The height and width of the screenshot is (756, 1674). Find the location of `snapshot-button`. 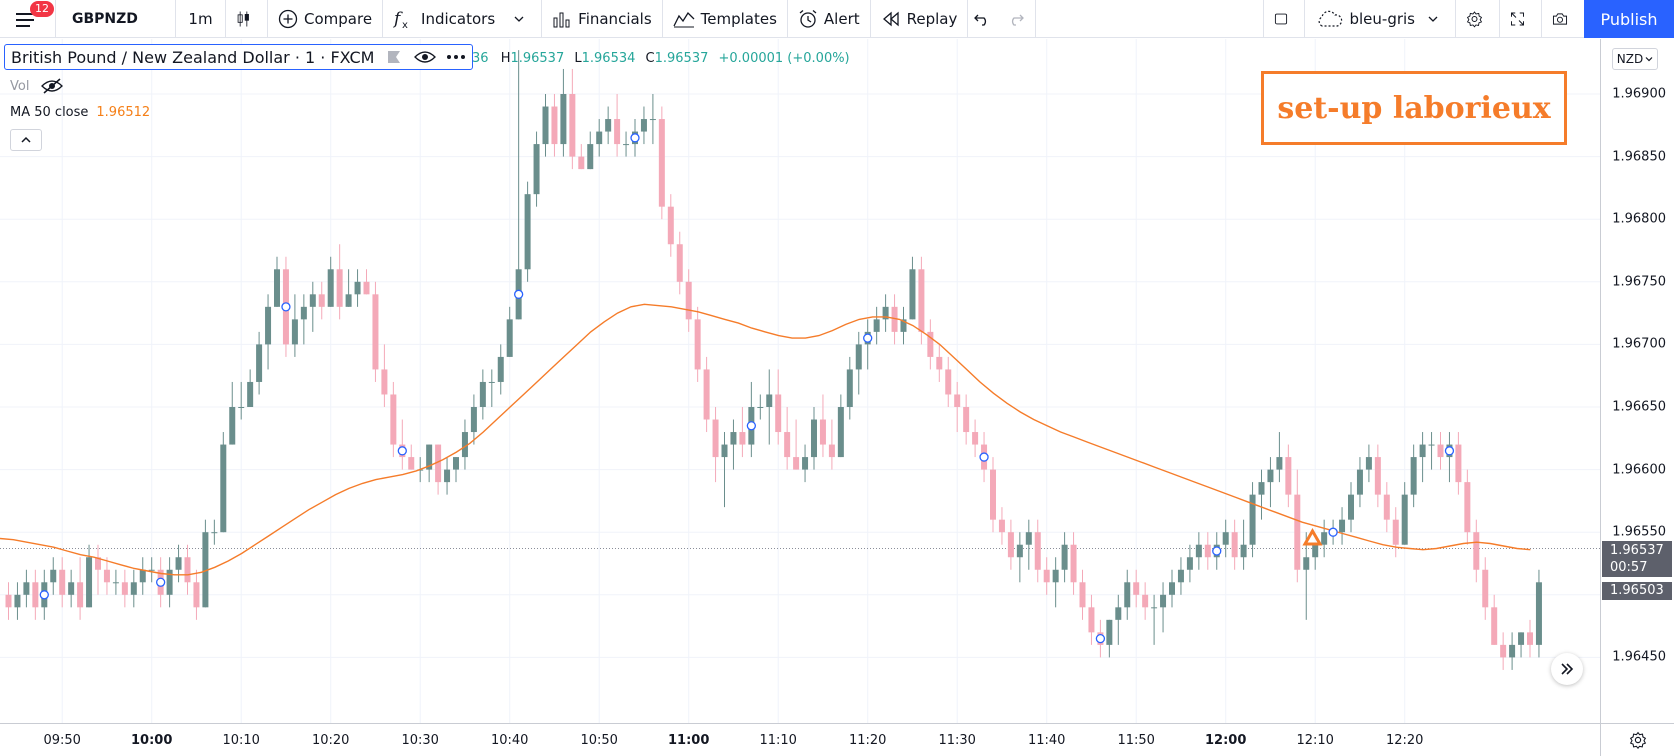

snapshot-button is located at coordinates (1563, 19).